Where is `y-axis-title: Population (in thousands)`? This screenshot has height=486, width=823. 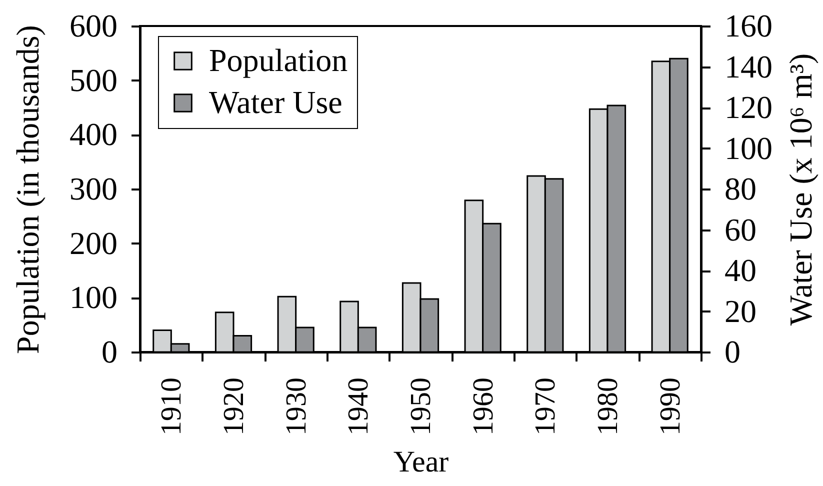 y-axis-title: Population (in thousands) is located at coordinates (28, 189).